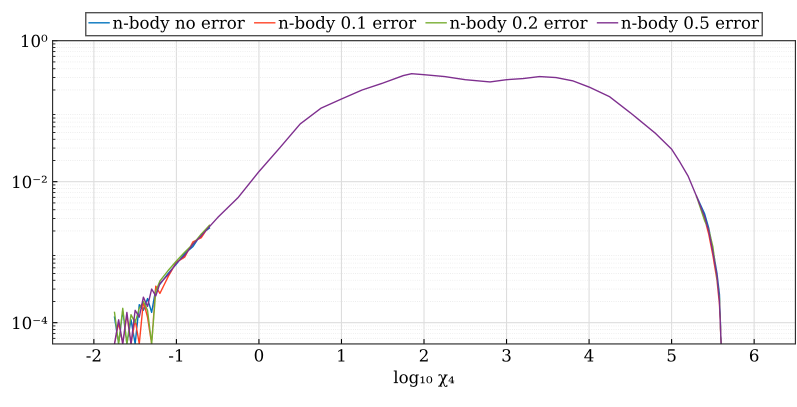 The image size is (797, 407). I want to click on y-tick-label: 10⁰, so click(35, 41).